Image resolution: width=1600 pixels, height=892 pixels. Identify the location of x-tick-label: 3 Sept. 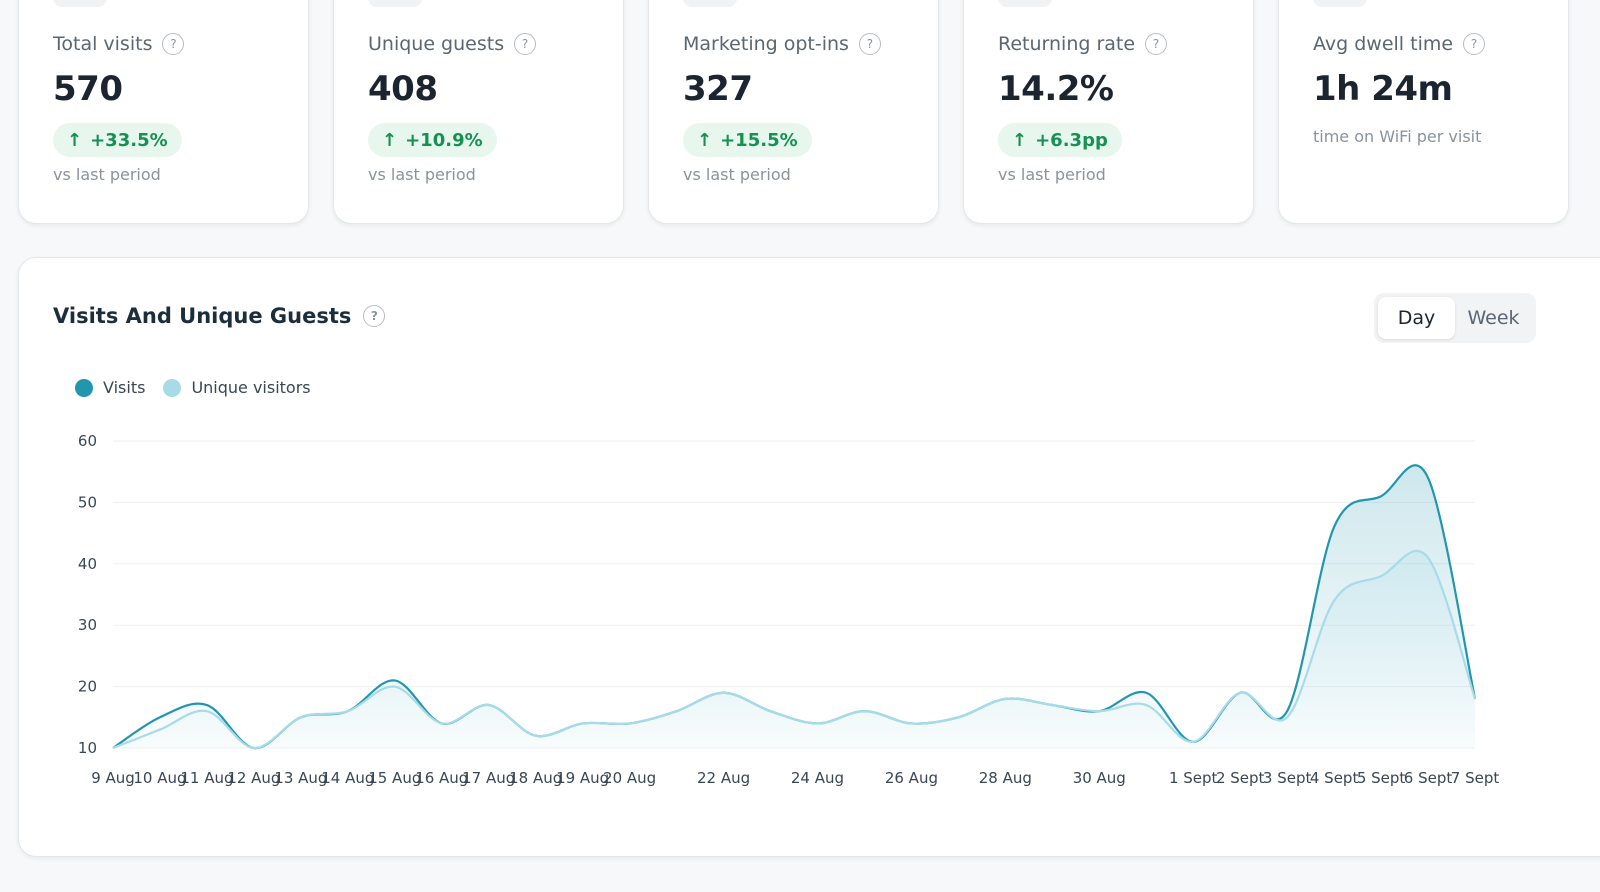
(1287, 778).